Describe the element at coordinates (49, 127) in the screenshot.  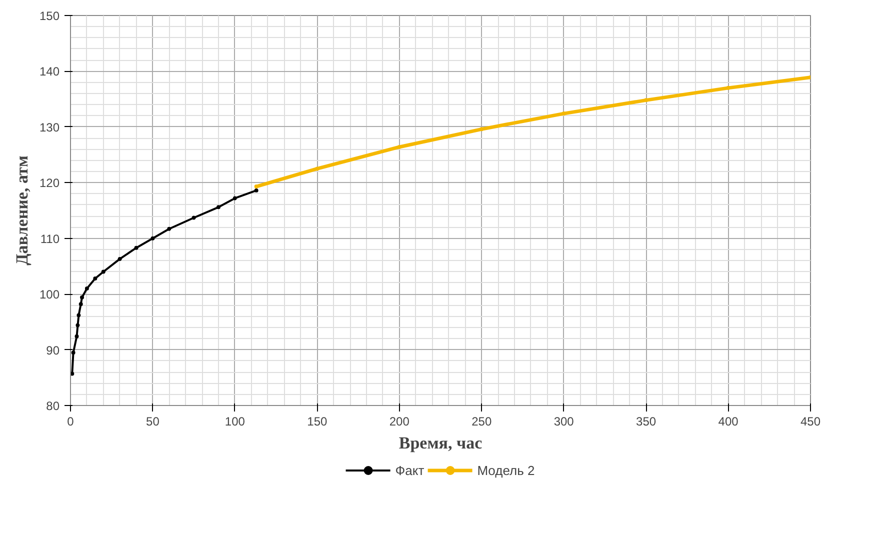
I see `y-tick-label: 130` at that location.